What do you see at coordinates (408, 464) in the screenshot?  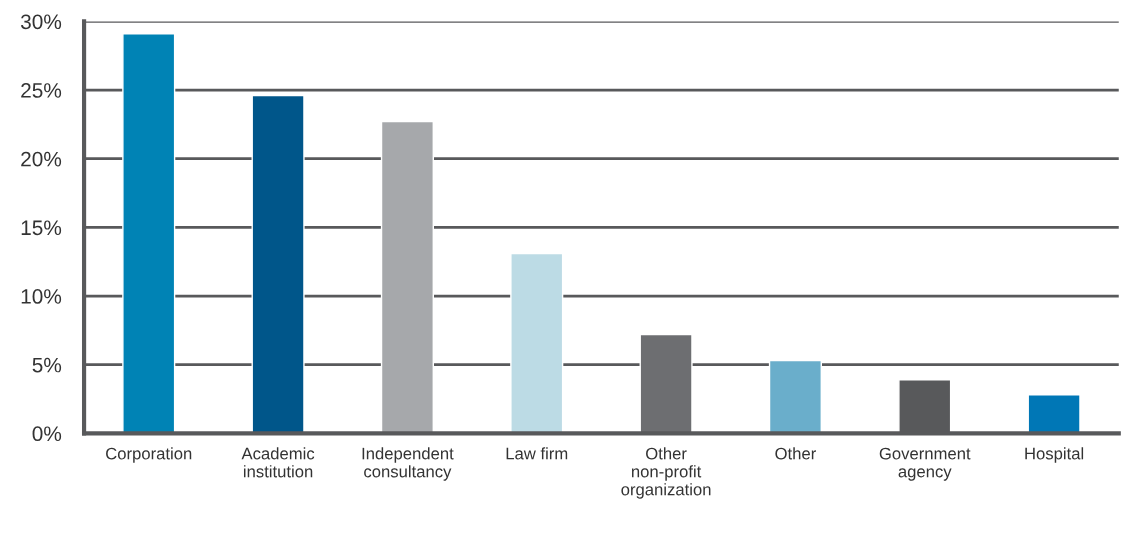 I see `x-tick-label: Independent consultancy` at bounding box center [408, 464].